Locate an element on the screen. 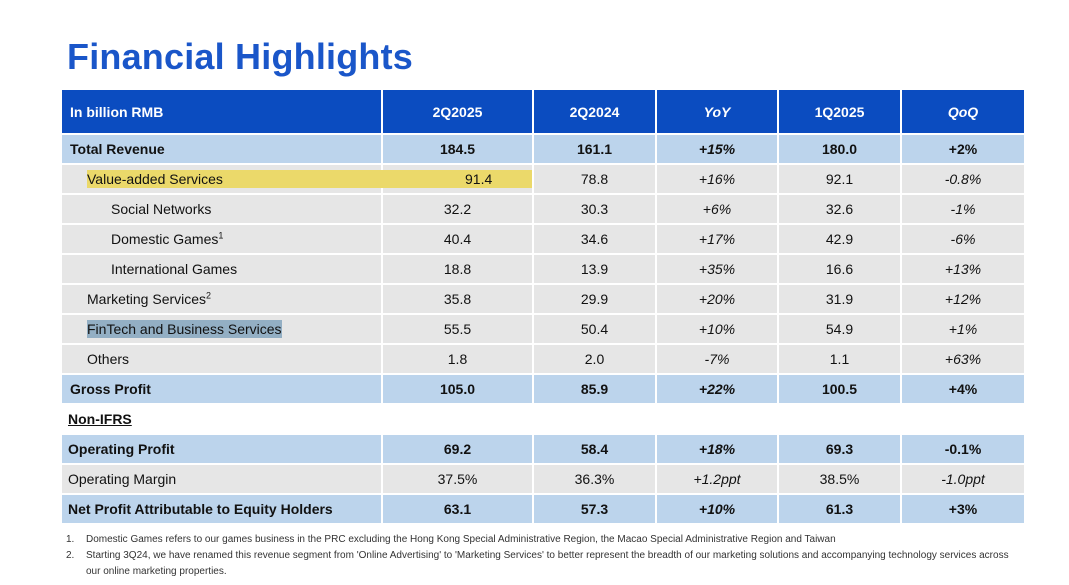 Image resolution: width=1069 pixels, height=585 pixels. footnote-ref: 1 is located at coordinates (221, 235).